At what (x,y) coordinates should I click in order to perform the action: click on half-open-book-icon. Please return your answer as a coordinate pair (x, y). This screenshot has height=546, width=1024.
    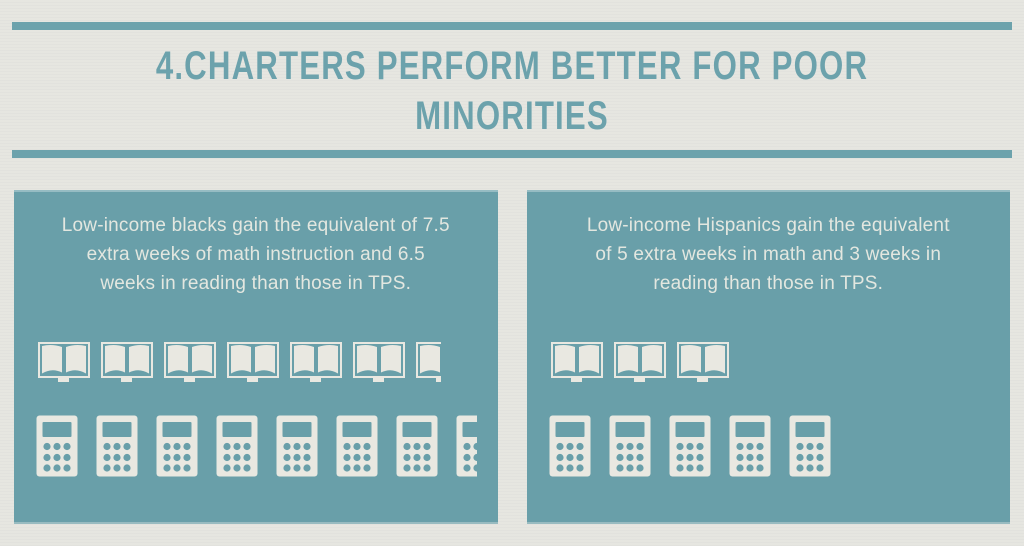
    Looking at the image, I should click on (428, 362).